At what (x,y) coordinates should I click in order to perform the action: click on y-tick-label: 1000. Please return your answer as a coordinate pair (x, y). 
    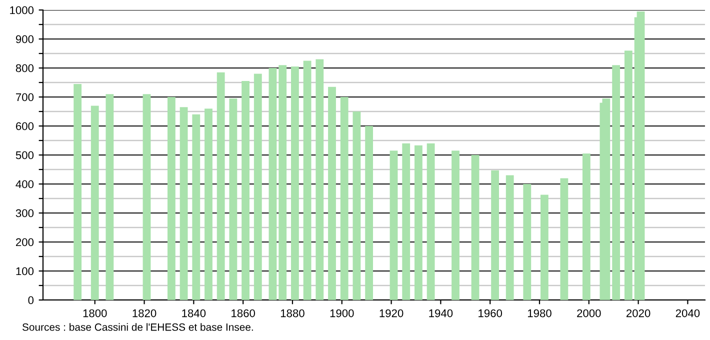
    Looking at the image, I should click on (22, 10).